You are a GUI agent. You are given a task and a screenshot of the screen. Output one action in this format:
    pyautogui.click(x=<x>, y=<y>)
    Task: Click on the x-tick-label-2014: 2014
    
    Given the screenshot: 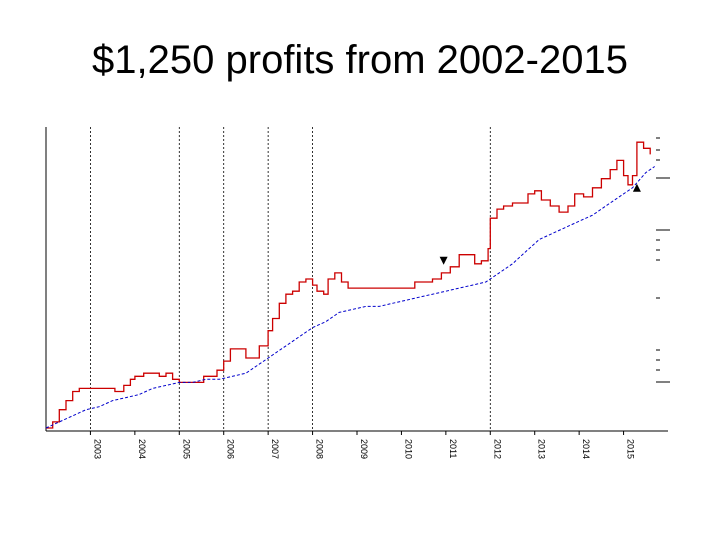 What is the action you would take?
    pyautogui.click(x=586, y=449)
    